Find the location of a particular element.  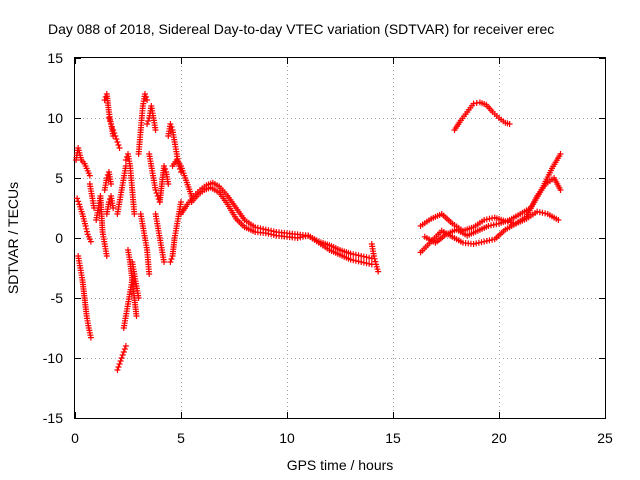

y-tick-label: 15 is located at coordinates (55, 58).